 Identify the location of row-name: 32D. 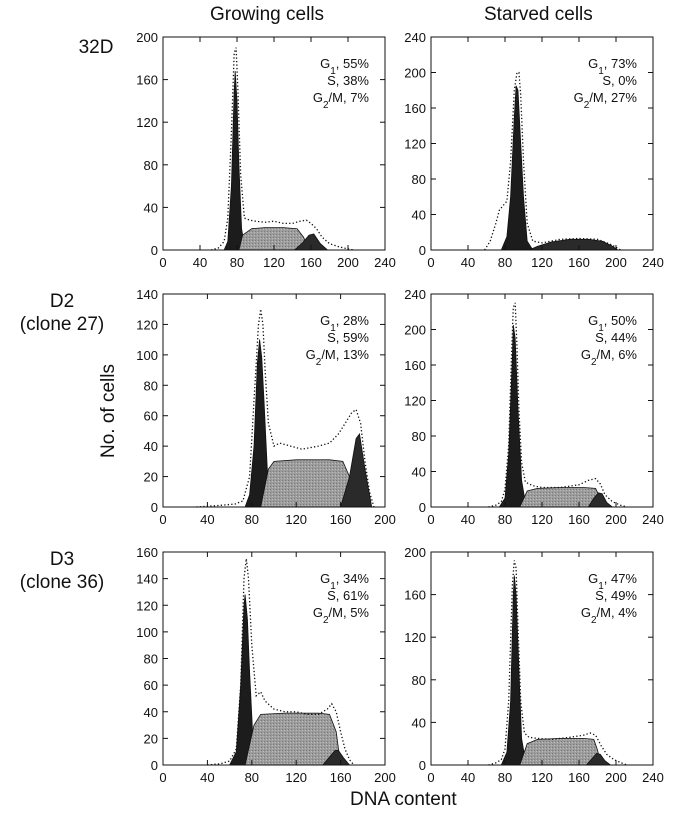
(96, 47).